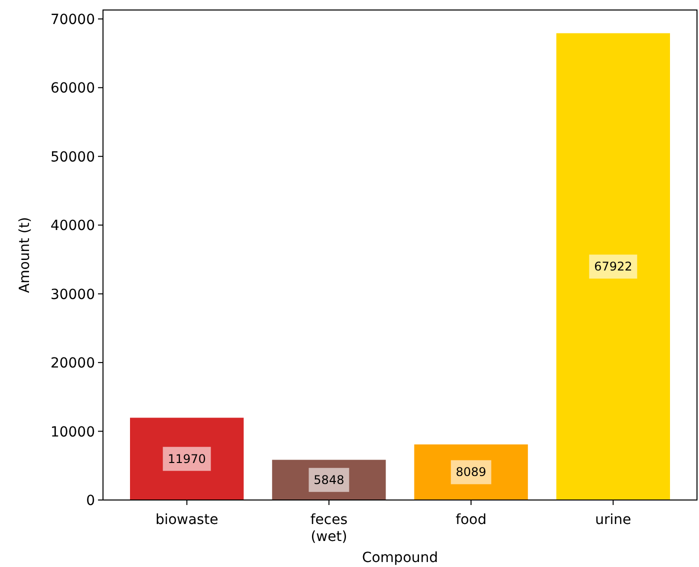  Describe the element at coordinates (72, 294) in the screenshot. I see `y-tick-label: 30000` at that location.